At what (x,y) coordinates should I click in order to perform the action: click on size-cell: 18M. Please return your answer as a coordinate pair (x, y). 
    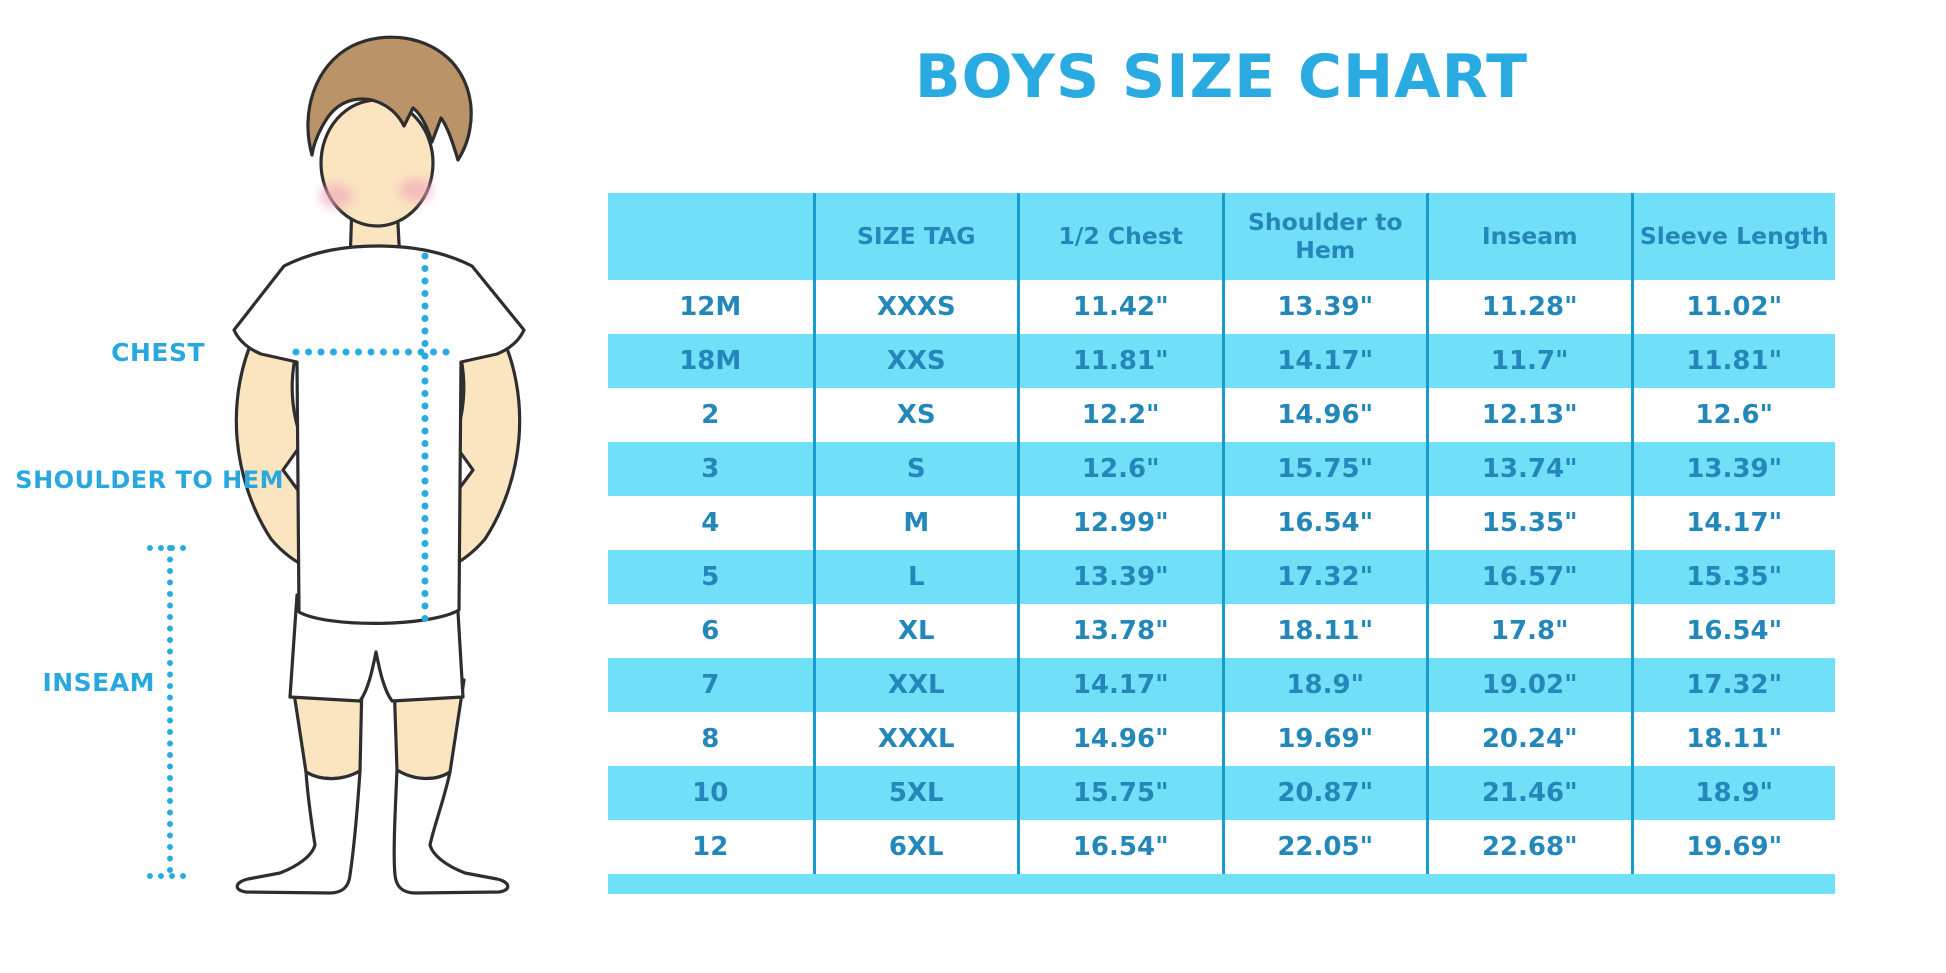
    Looking at the image, I should click on (710, 361).